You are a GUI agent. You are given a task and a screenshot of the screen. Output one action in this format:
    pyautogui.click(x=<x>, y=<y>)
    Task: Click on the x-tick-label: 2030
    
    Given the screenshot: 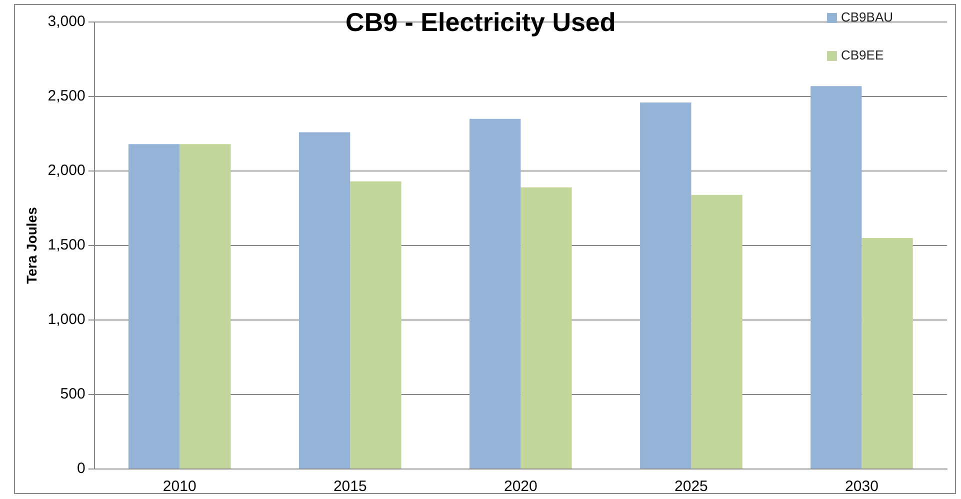 What is the action you would take?
    pyautogui.click(x=861, y=487)
    